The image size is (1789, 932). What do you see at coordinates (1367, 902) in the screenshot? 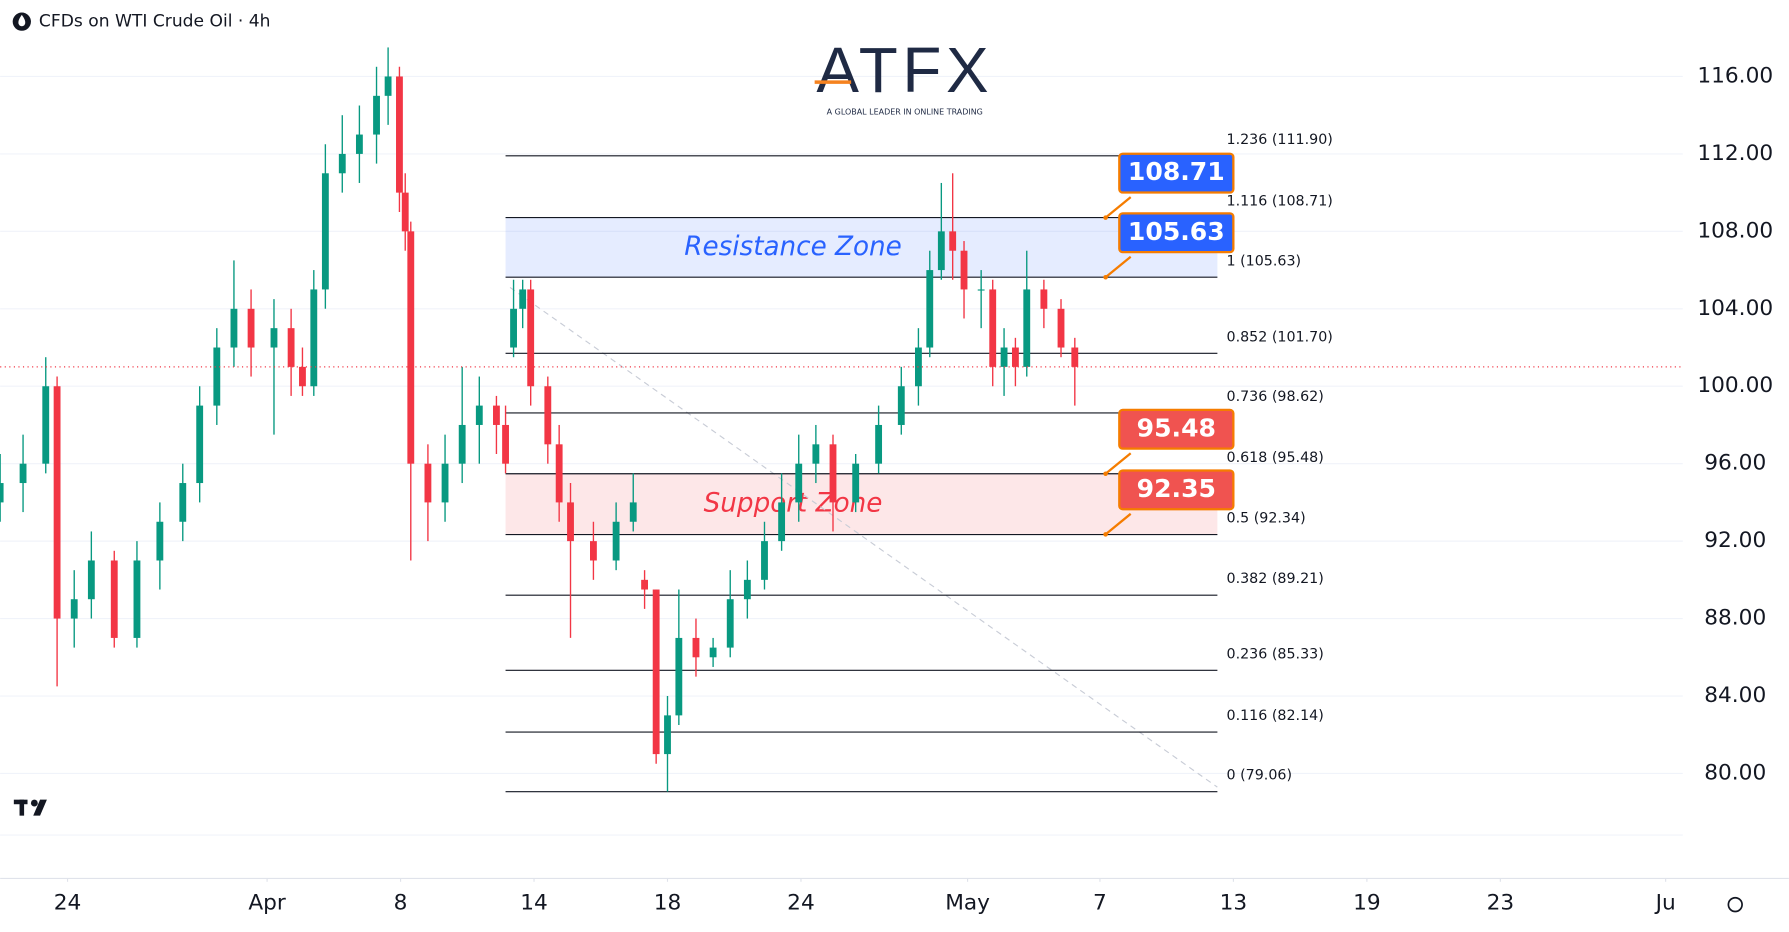
I see `x-tick-label: 19` at bounding box center [1367, 902].